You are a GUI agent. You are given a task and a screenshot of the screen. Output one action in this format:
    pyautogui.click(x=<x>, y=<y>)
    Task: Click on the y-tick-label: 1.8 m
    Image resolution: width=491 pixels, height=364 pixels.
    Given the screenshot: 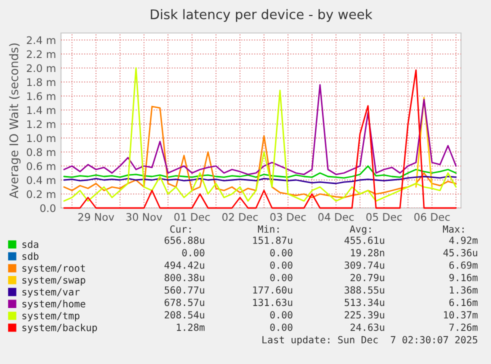 What is the action you would take?
    pyautogui.click(x=41, y=82)
    